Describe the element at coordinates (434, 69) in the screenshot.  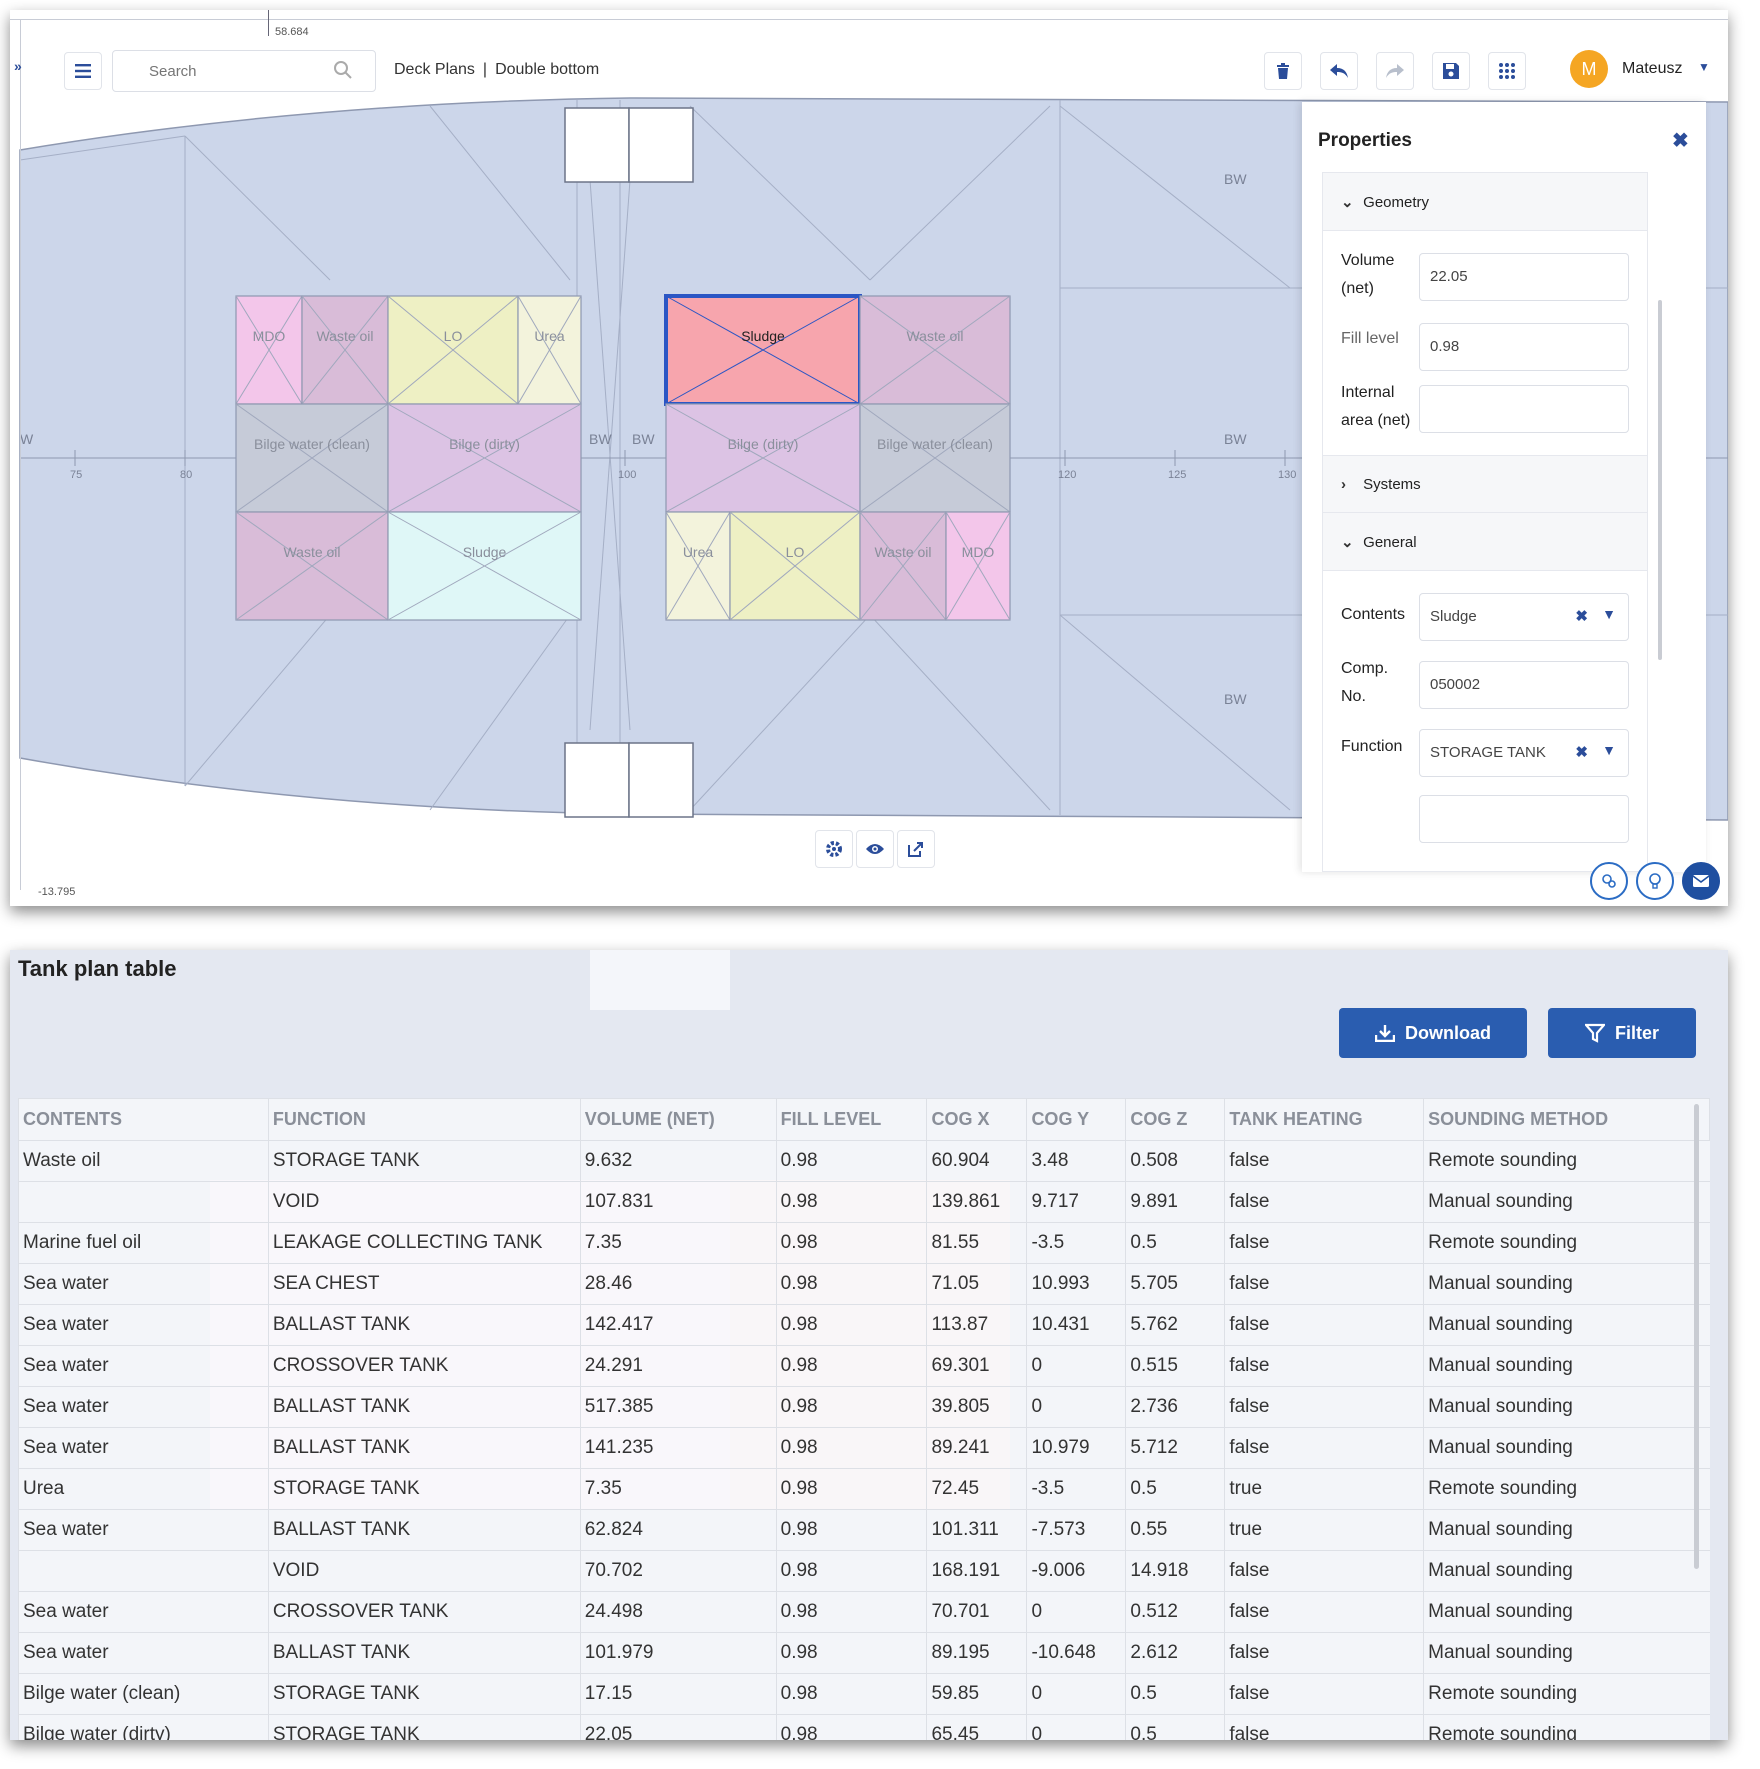
I see `breadcrumb-section: Deck Plans` at that location.